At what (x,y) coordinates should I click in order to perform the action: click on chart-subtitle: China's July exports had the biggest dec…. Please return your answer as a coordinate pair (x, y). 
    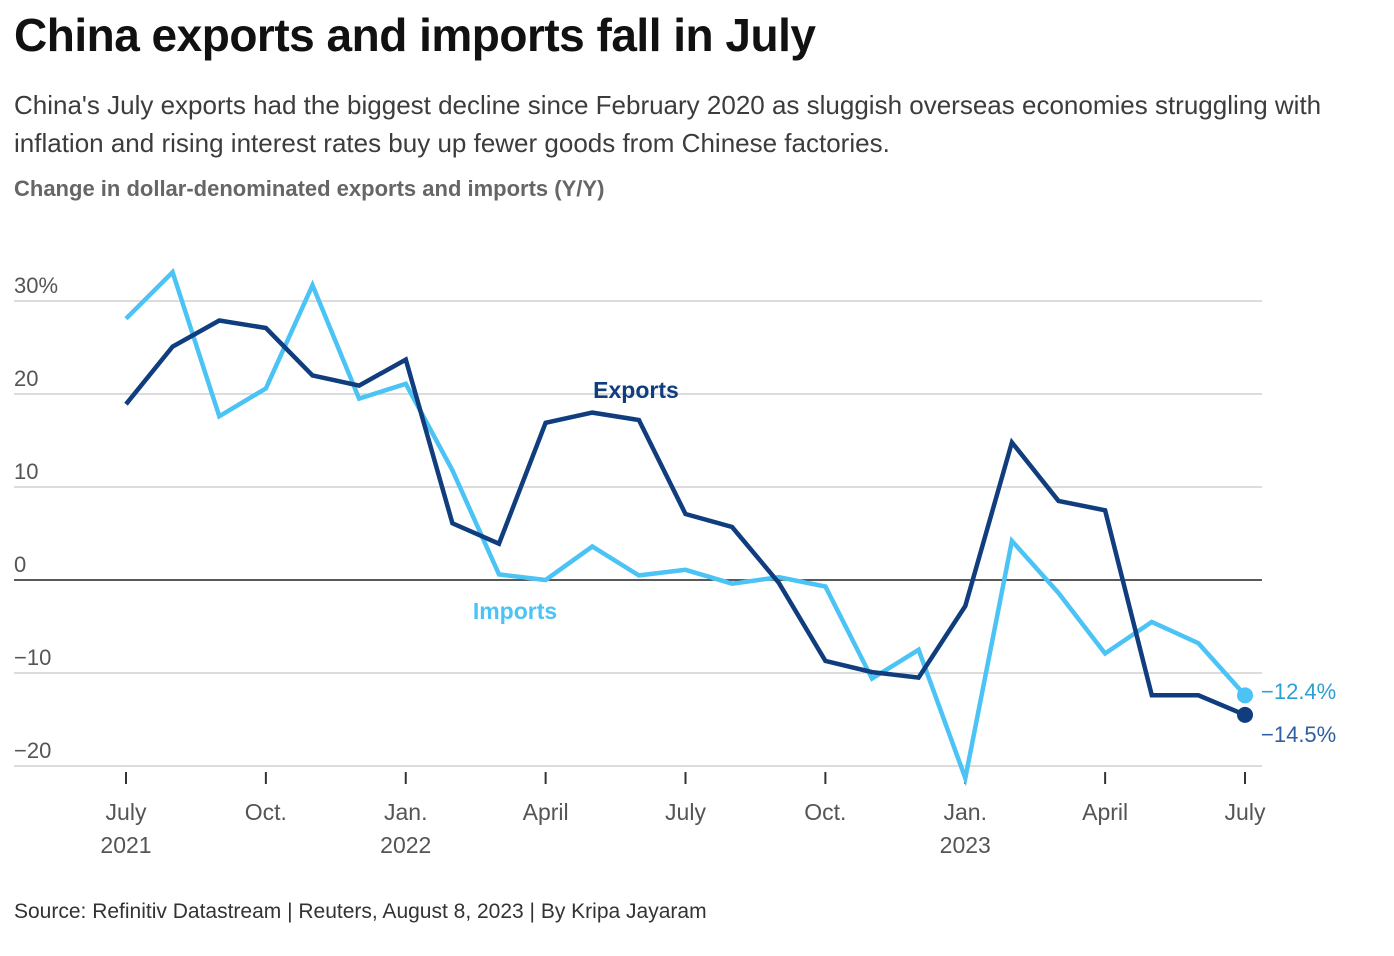
    Looking at the image, I should click on (668, 124).